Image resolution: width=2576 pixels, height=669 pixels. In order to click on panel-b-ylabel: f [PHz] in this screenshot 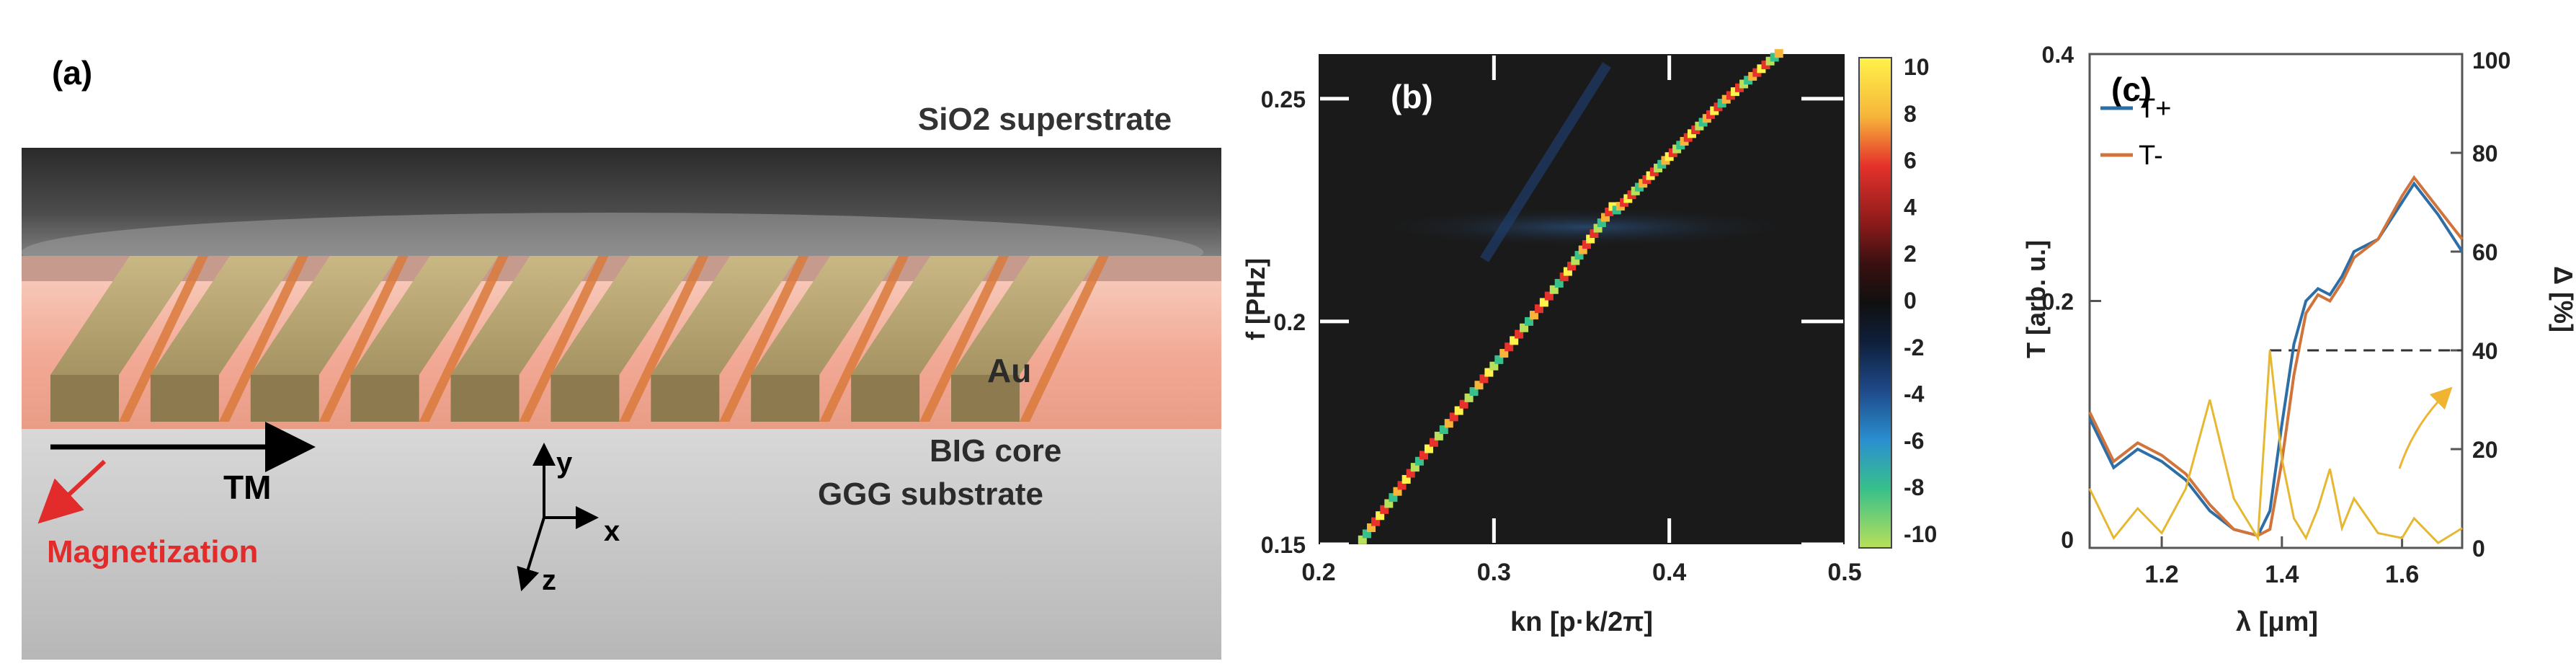, I will do `click(1255, 299)`.